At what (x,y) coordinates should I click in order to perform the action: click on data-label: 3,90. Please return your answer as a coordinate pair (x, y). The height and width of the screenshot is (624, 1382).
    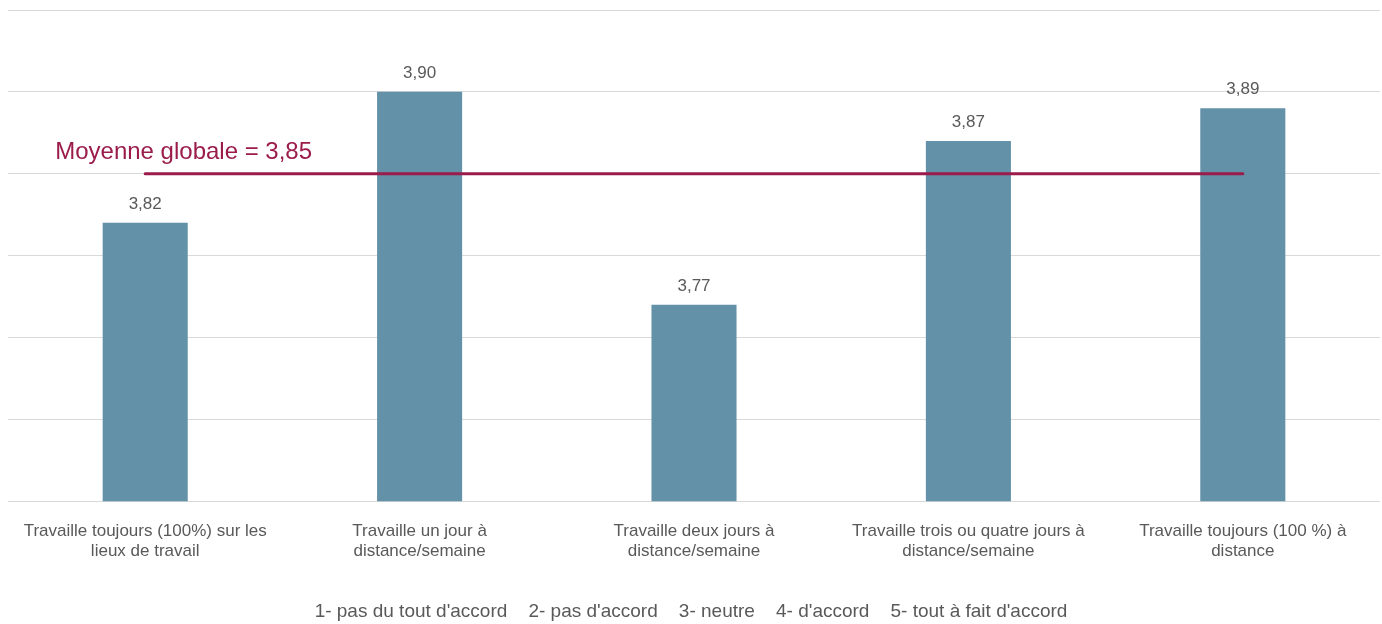
    Looking at the image, I should click on (420, 73).